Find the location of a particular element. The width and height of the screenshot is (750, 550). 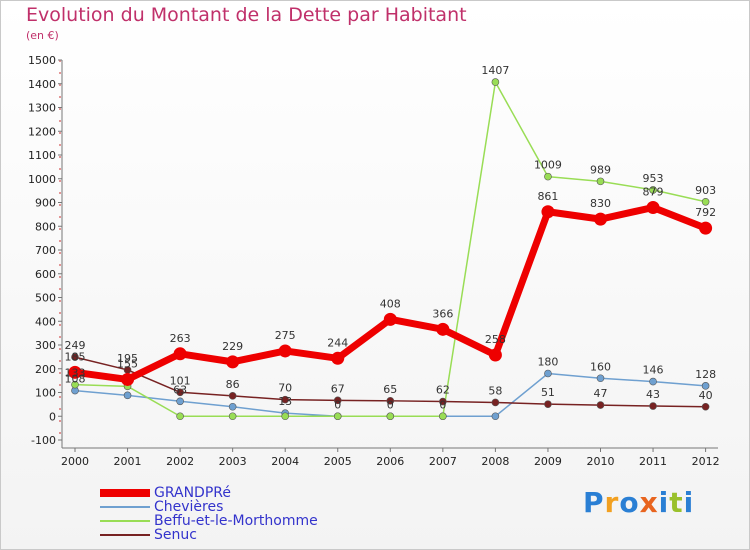

logo-letter: P is located at coordinates (594, 502).